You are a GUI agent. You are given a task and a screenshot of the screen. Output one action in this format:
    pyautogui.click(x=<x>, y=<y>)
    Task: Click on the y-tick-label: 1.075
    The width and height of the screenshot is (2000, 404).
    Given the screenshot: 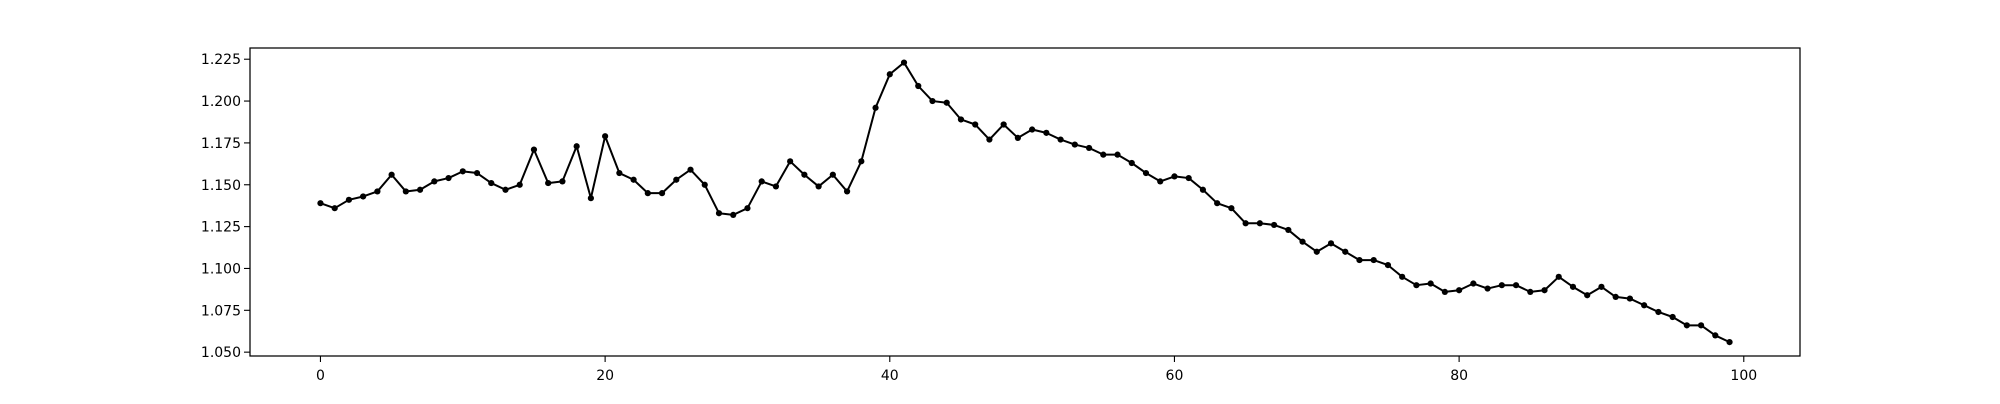 What is the action you would take?
    pyautogui.click(x=221, y=311)
    